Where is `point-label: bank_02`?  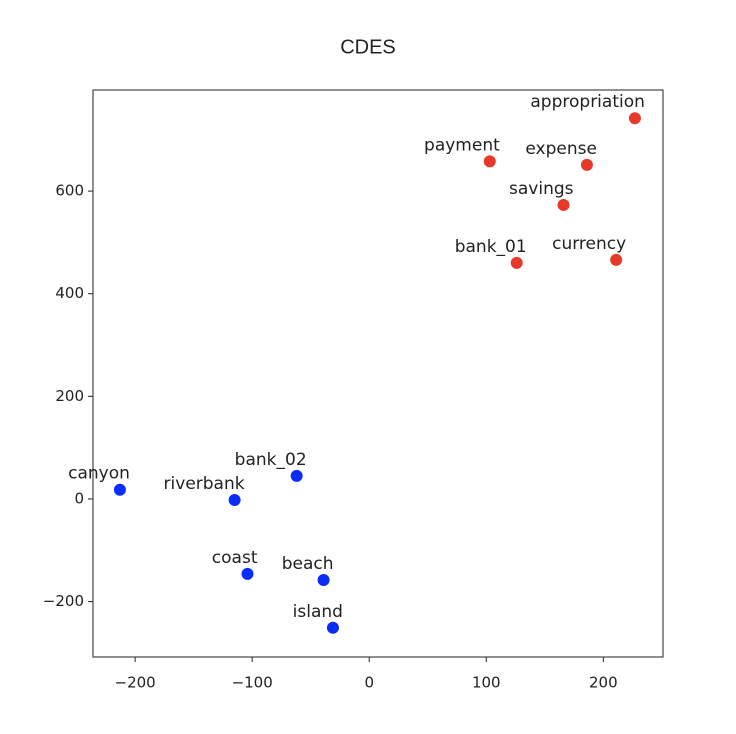 point-label: bank_02 is located at coordinates (271, 460).